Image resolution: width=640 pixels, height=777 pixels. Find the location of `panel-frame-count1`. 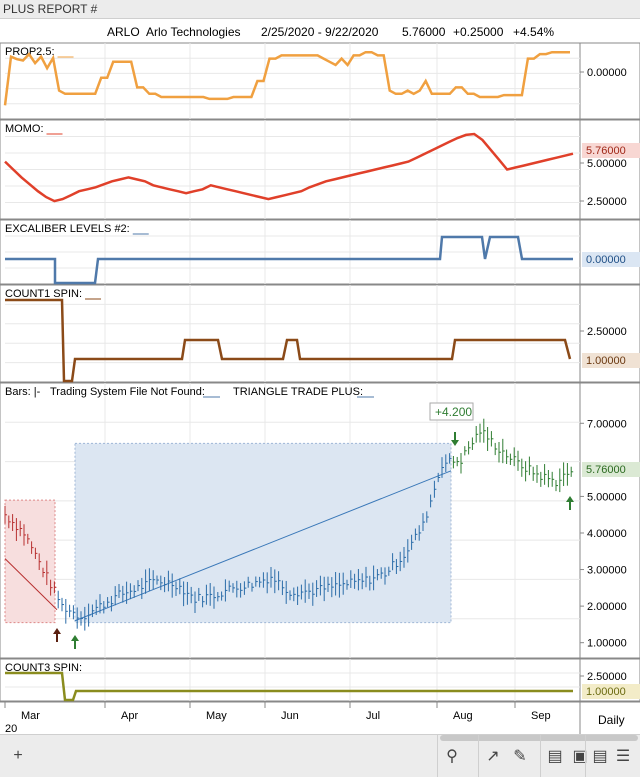

panel-frame-count1 is located at coordinates (320, 333).